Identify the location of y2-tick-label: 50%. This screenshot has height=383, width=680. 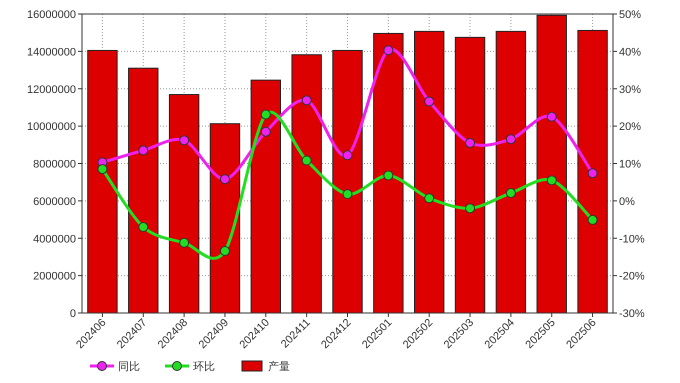
(630, 15).